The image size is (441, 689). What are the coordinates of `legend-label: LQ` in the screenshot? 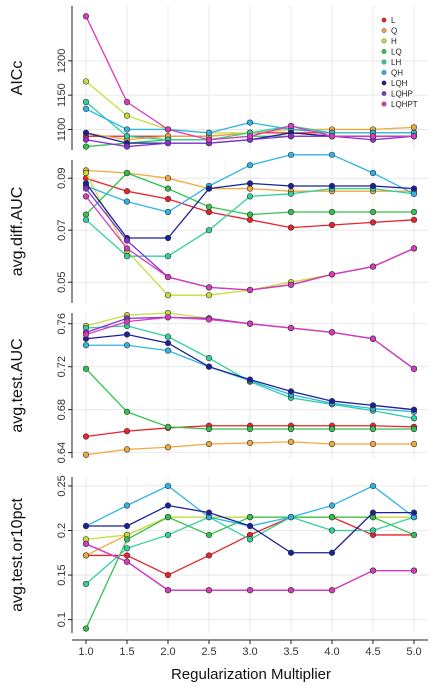 It's located at (396, 52).